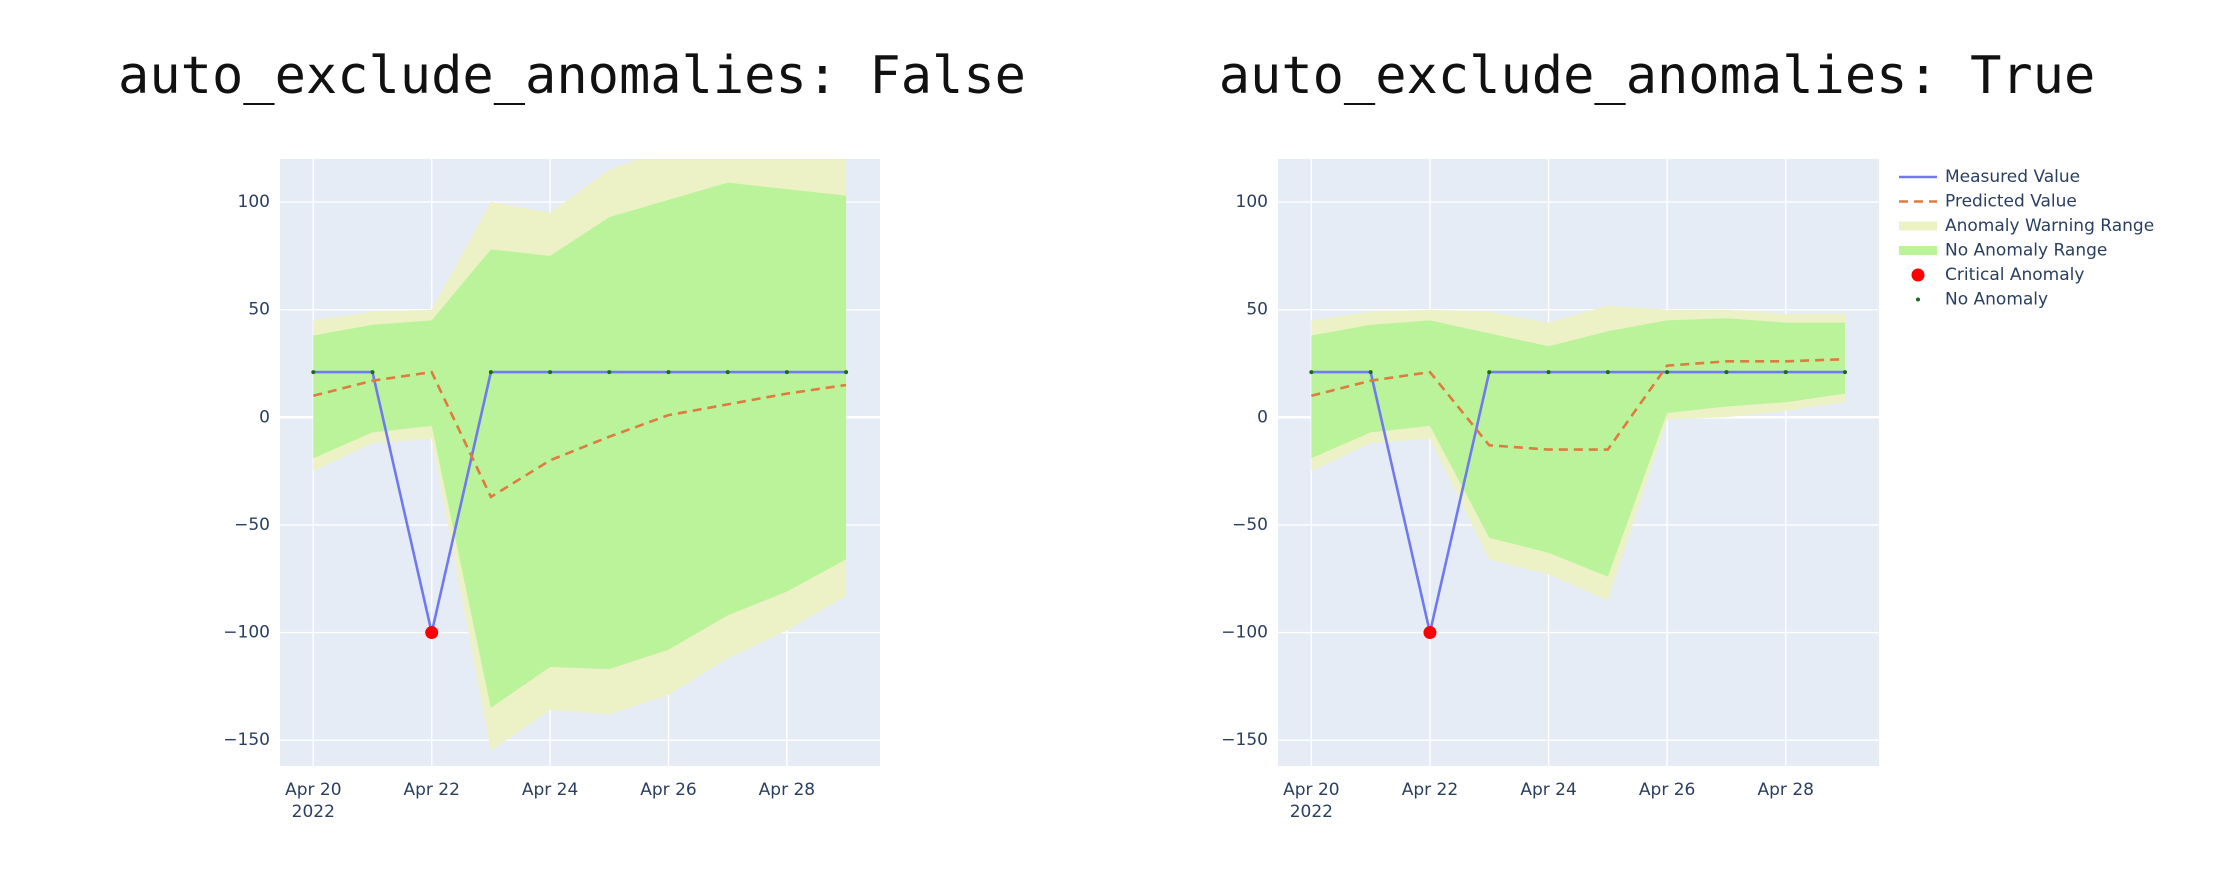 The height and width of the screenshot is (892, 2232). I want to click on legend-label: No Anomaly Range, so click(2026, 251).